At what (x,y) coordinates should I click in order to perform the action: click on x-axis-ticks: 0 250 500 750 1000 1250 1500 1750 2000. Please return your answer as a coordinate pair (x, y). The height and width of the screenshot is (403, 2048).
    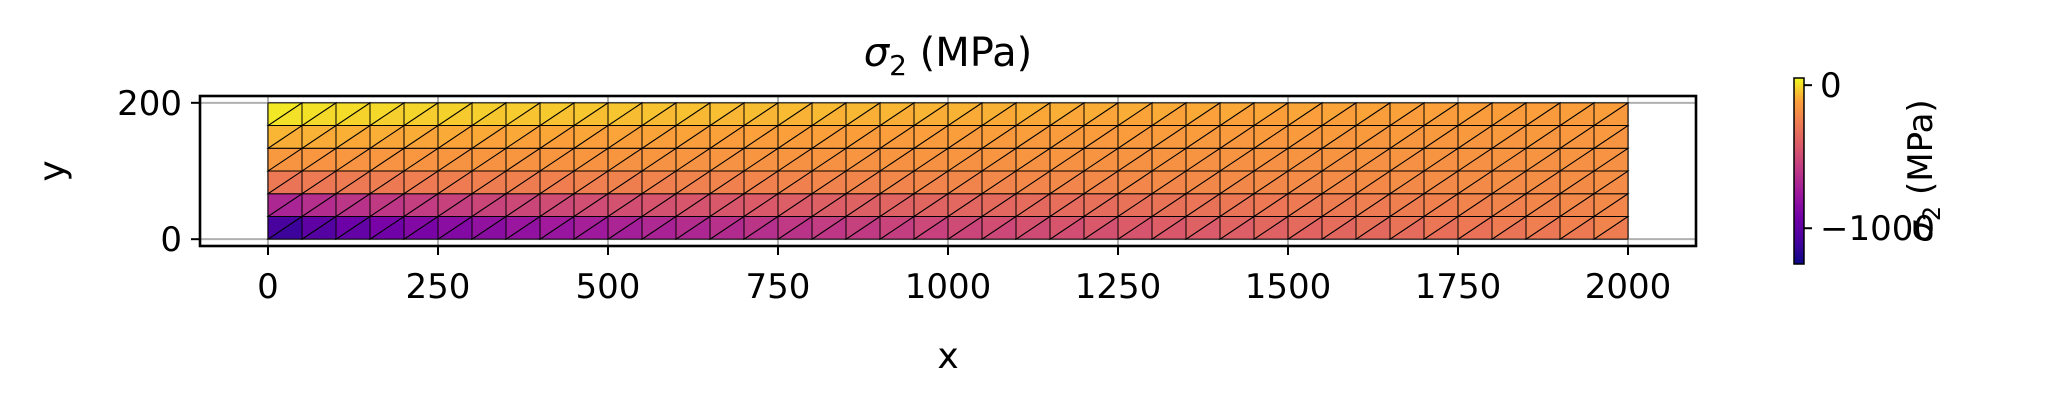
    Looking at the image, I should click on (964, 276).